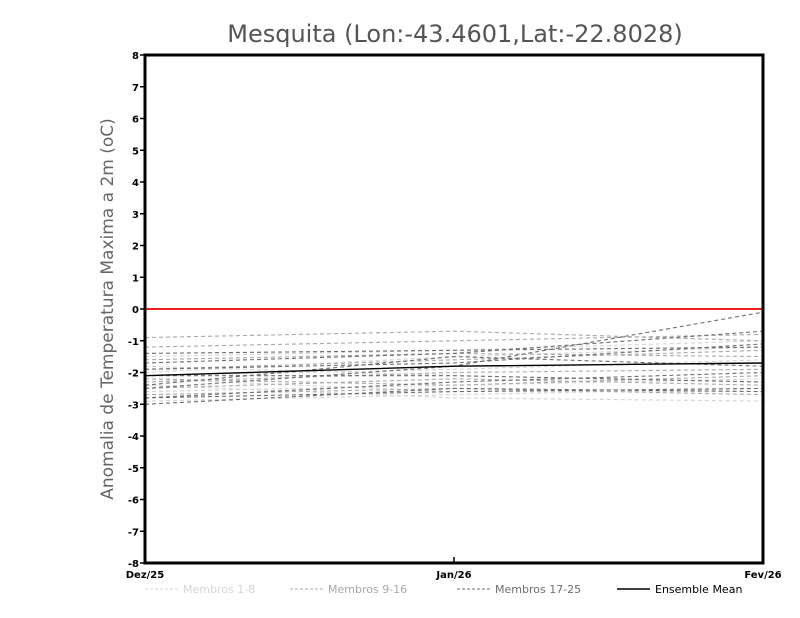  What do you see at coordinates (108, 309) in the screenshot?
I see `y-axis-label: Anomalia de Temperatura Maxima a 2m (oC)` at bounding box center [108, 309].